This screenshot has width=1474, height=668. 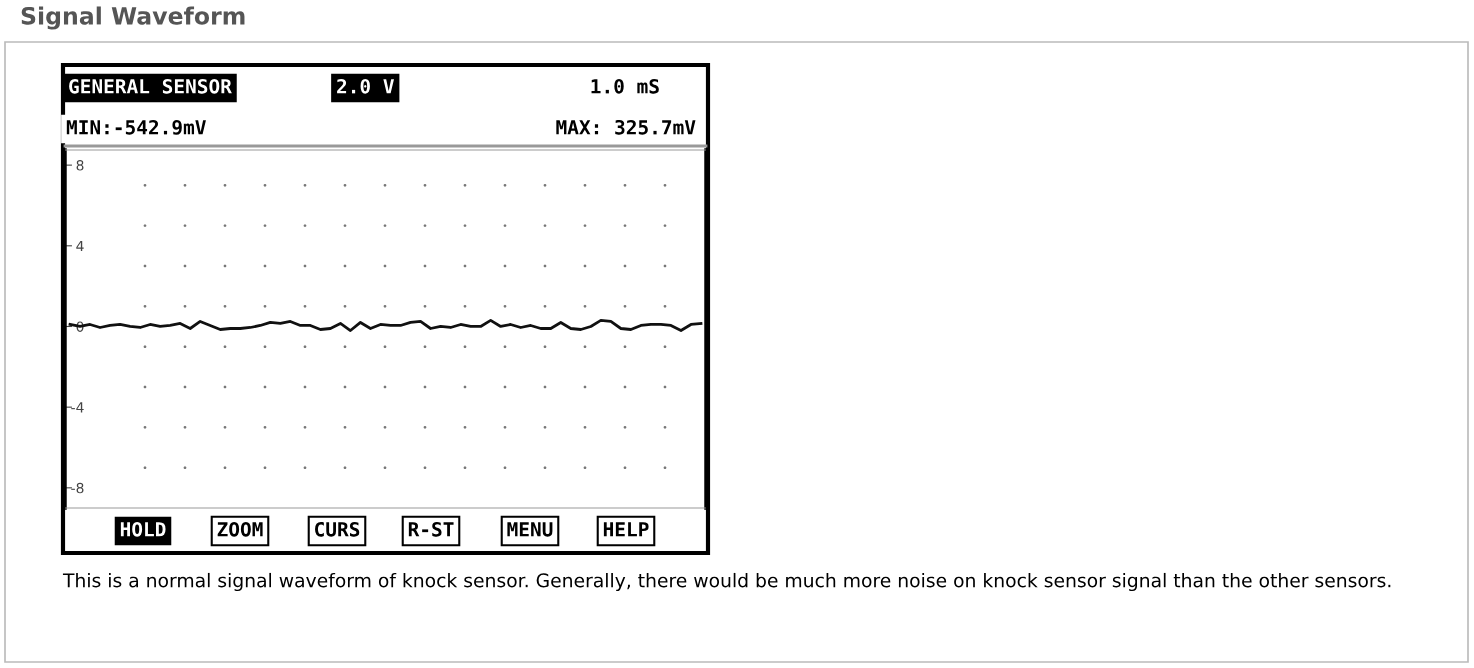 I want to click on text: GENERAL SENSOR, so click(x=150, y=86).